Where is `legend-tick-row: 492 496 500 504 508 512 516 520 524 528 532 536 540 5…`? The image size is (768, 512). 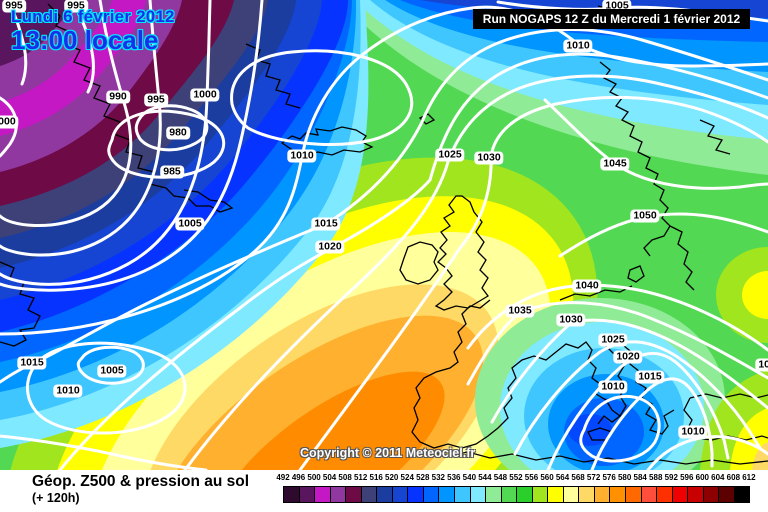
legend-tick-row: 492 496 500 504 508 512 516 520 524 528 532 536 540 5… is located at coordinates (515, 478).